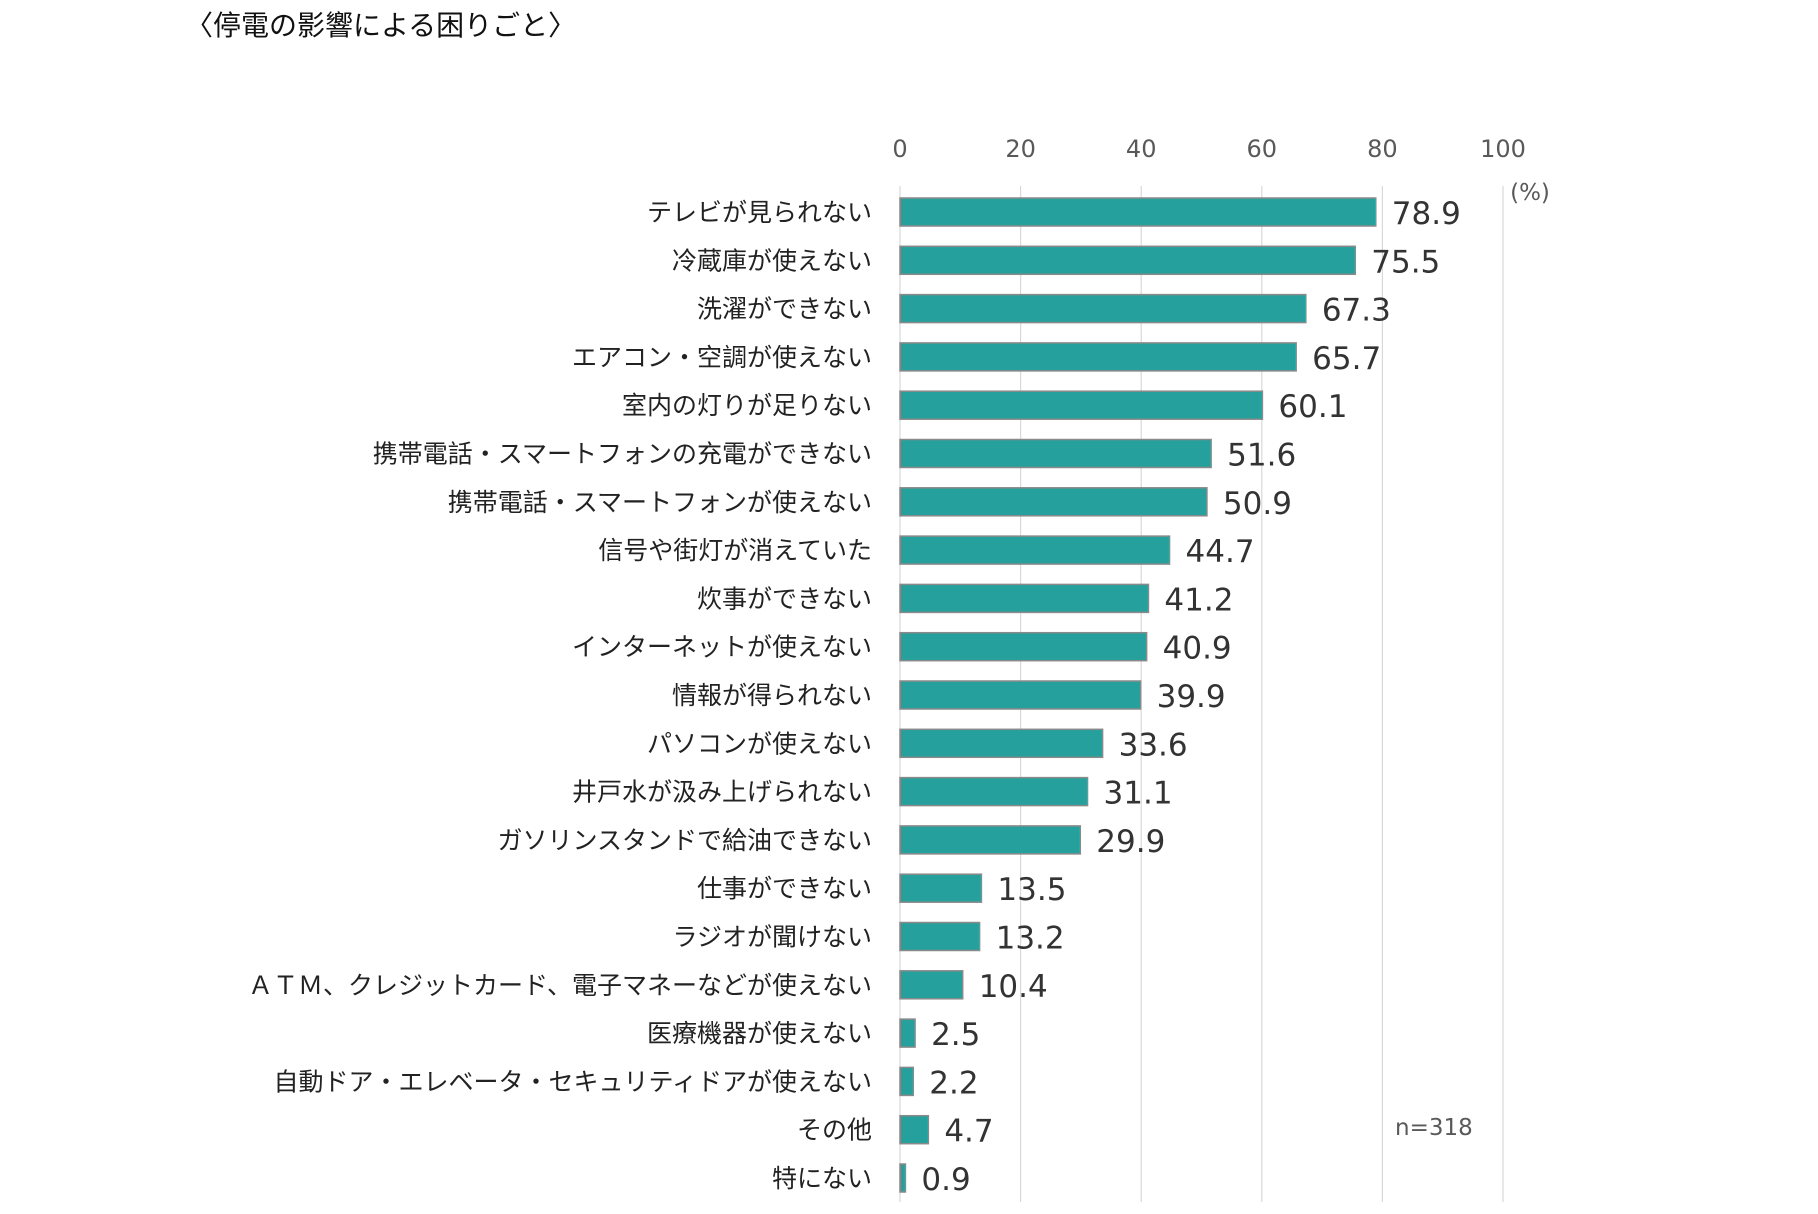 Image resolution: width=1818 pixels, height=1214 pixels. I want to click on category-label: 冷蔵庫が使えない, so click(772, 260).